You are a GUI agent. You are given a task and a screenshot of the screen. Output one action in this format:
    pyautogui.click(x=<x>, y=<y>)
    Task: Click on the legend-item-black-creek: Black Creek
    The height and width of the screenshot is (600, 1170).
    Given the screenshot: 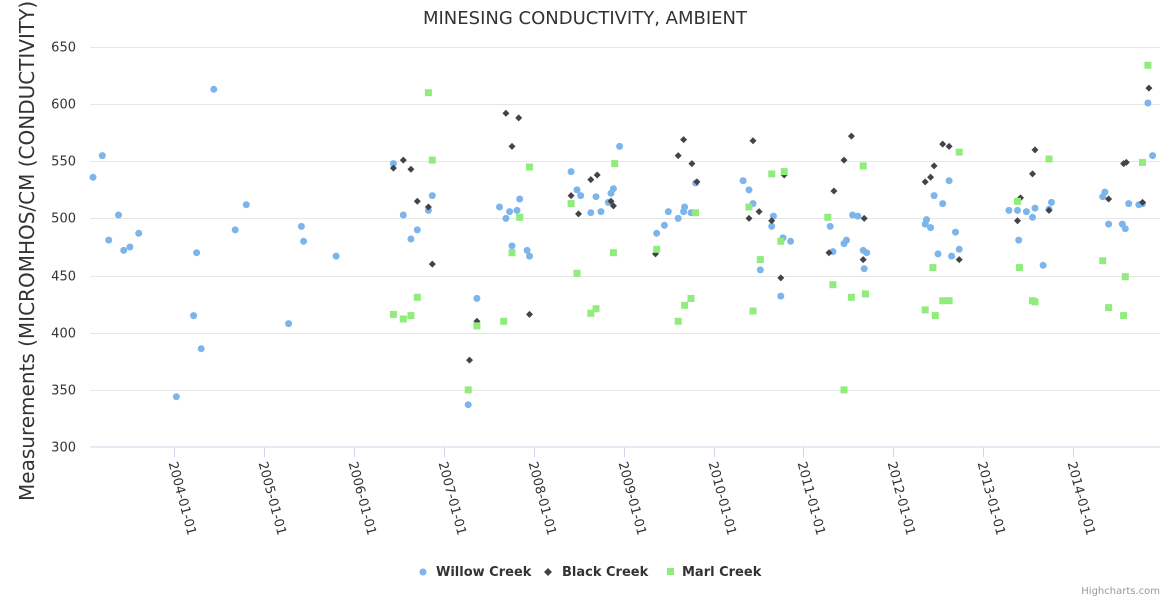 What is the action you would take?
    pyautogui.click(x=596, y=572)
    